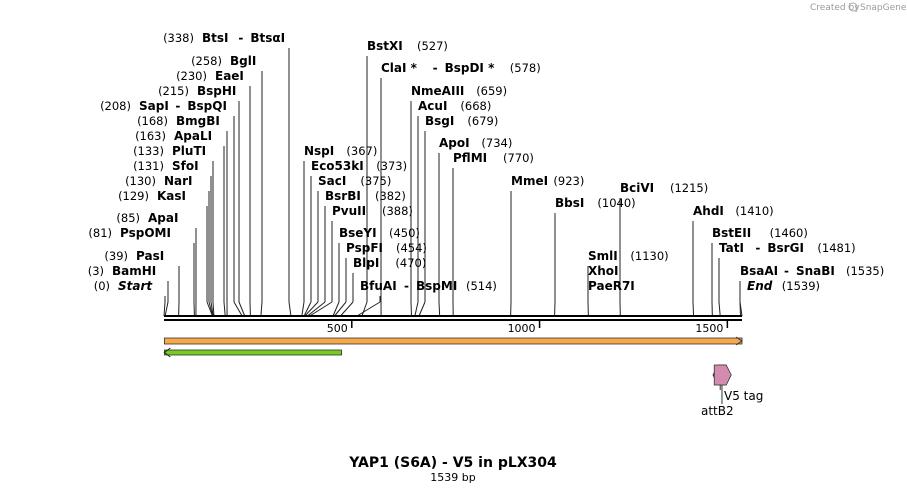 This screenshot has height=493, width=907. I want to click on site-pos-bstxi: (527), so click(432, 46).